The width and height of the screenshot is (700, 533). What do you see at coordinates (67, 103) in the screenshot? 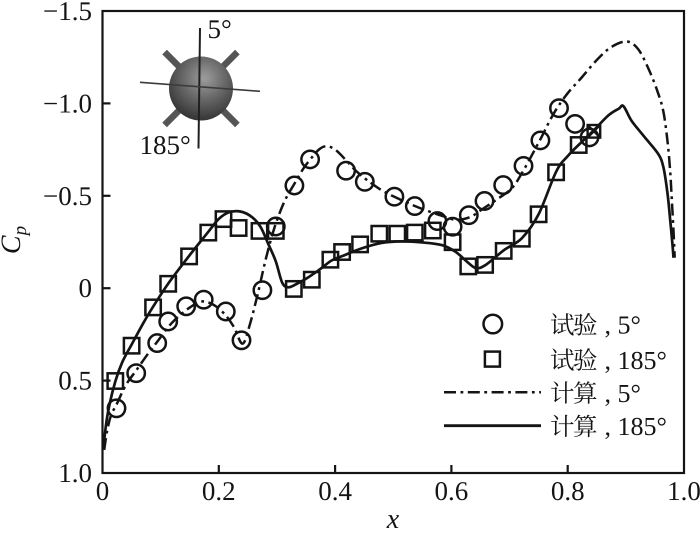
I see `svg-text: −1.0` at bounding box center [67, 103].